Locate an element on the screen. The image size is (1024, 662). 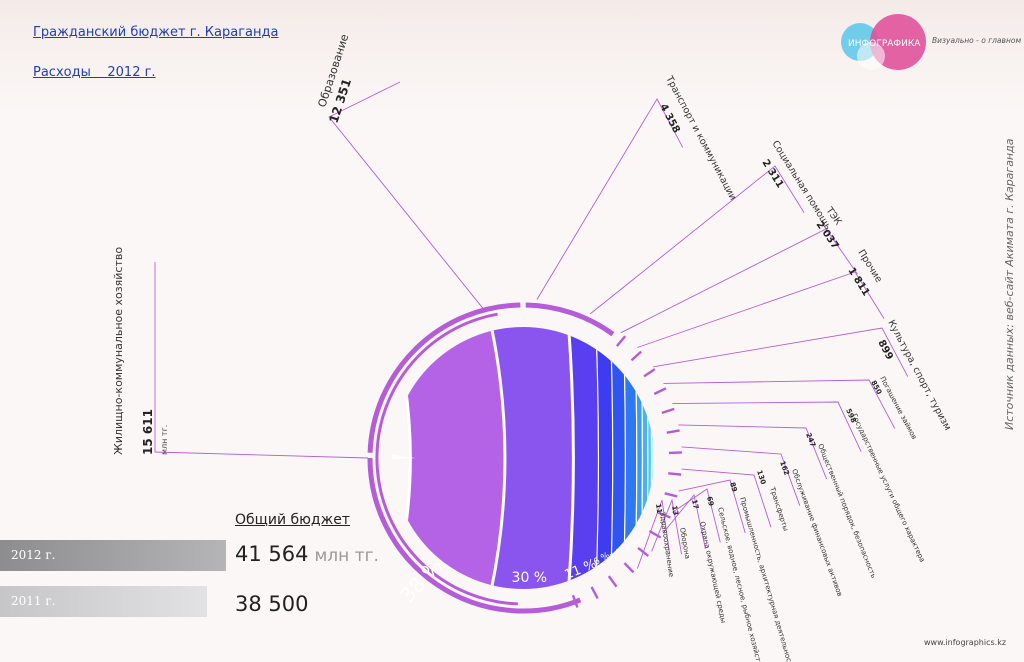
total-unit-2012: млн тг. is located at coordinates (346, 556).